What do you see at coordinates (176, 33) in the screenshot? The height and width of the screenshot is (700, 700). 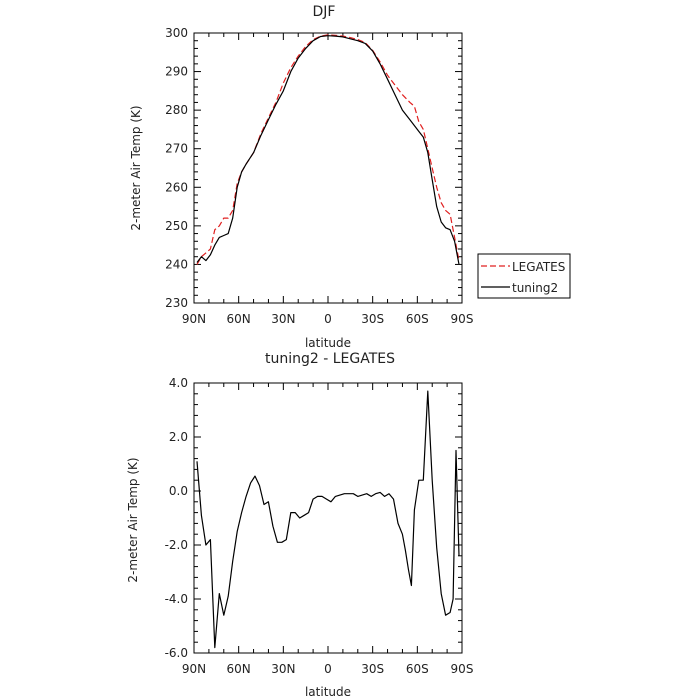 I see `y-tick-label: 300` at bounding box center [176, 33].